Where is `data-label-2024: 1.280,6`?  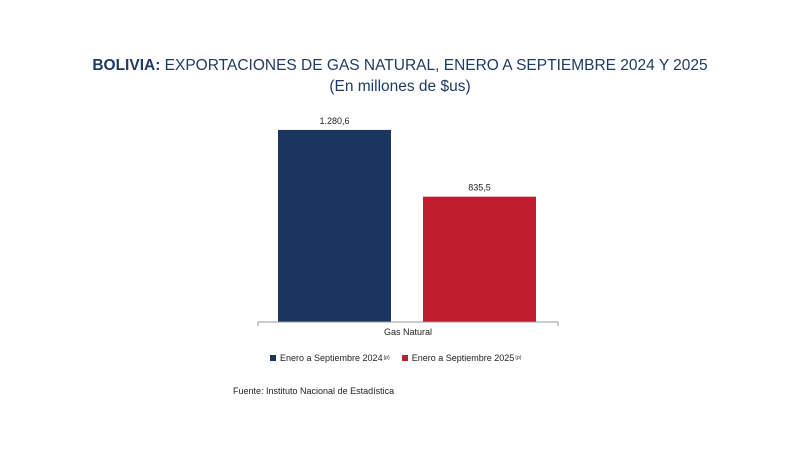
data-label-2024: 1.280,6 is located at coordinates (334, 121).